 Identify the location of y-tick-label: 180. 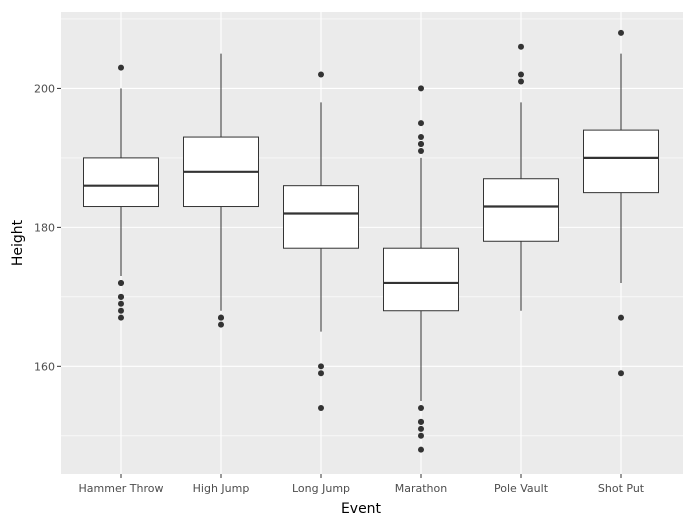
(44, 227).